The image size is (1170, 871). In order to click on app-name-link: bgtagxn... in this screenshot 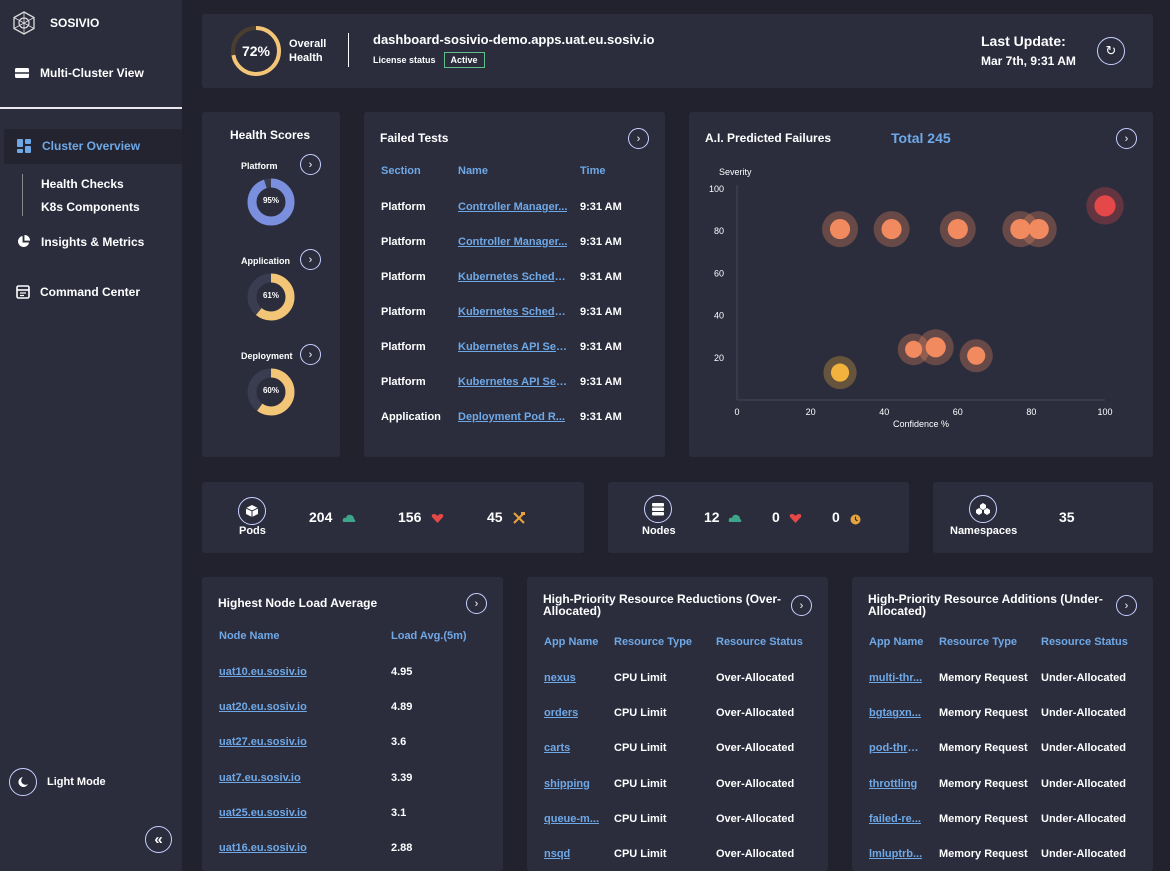, I will do `click(895, 713)`.